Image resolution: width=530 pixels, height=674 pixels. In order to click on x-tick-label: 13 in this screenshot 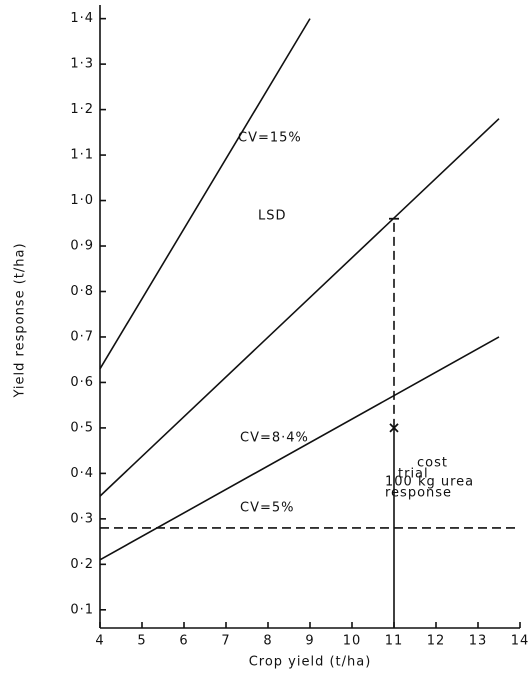, I will do `click(478, 641)`.